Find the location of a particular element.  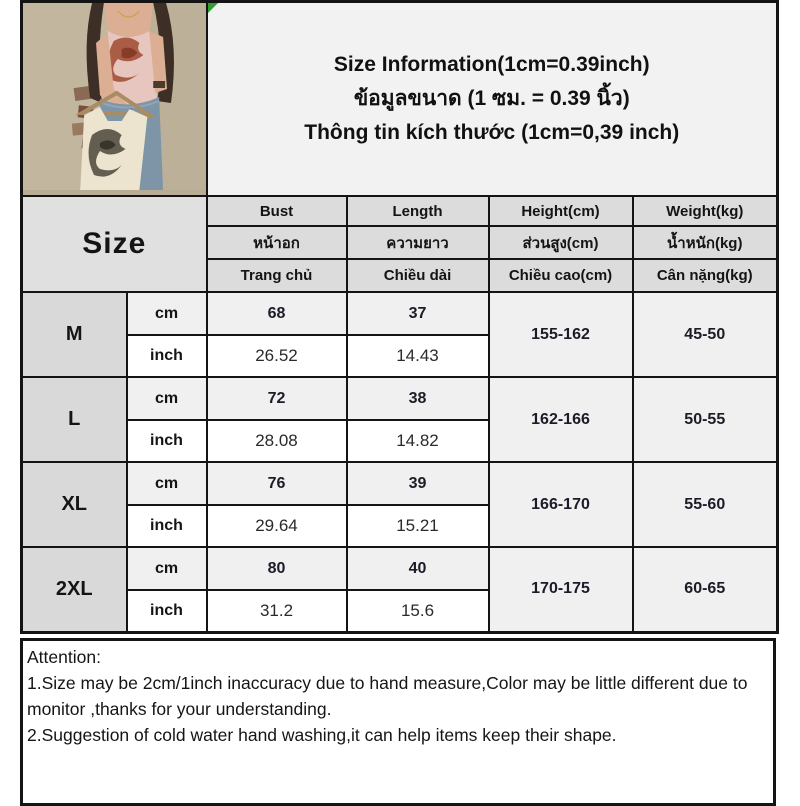

m-bust-inch: 26.52 is located at coordinates (276, 356).